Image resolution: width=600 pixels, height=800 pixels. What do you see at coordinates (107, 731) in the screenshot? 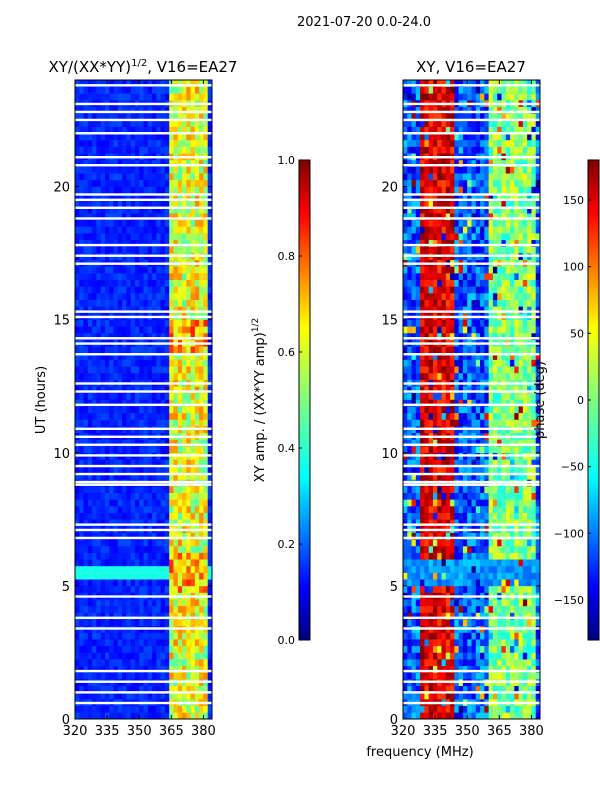
I see `left-xtick-label: 335` at bounding box center [107, 731].